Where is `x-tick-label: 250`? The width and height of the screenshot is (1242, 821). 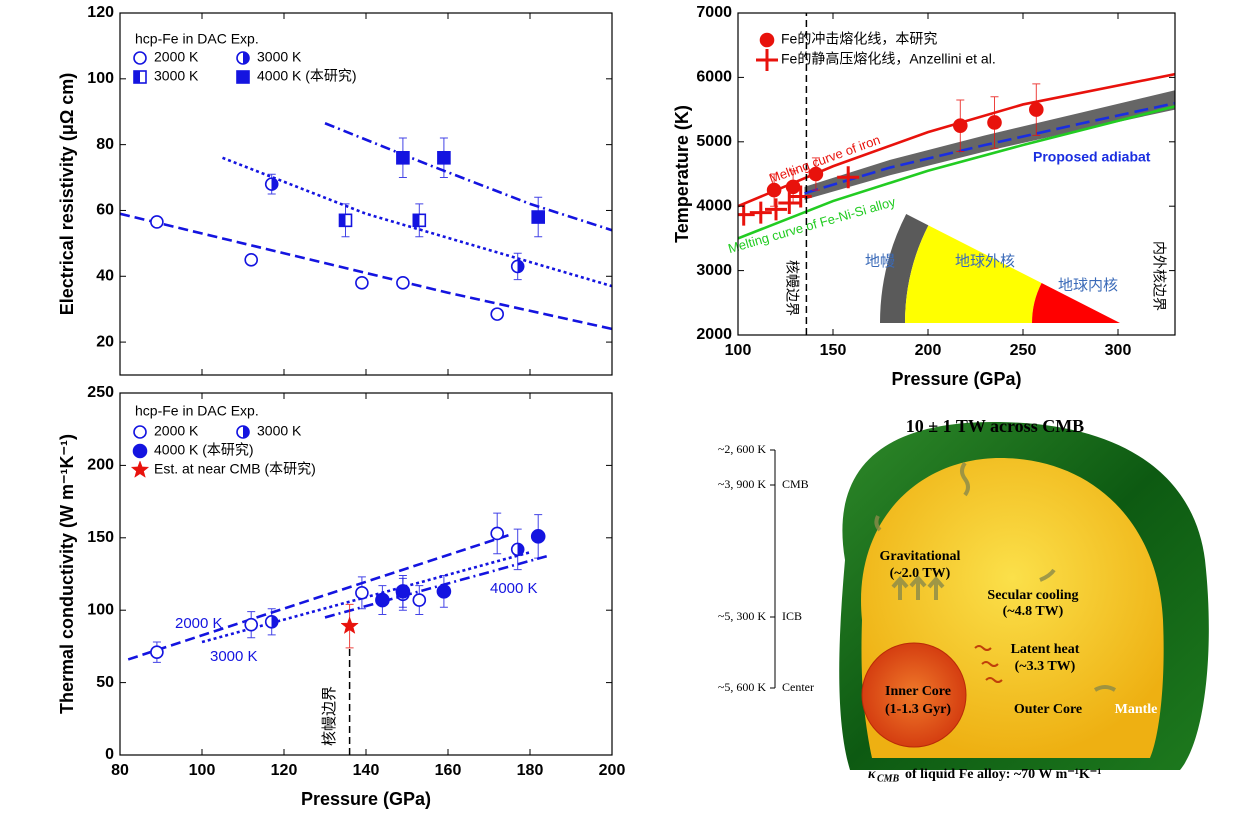 x-tick-label: 250 is located at coordinates (1023, 350).